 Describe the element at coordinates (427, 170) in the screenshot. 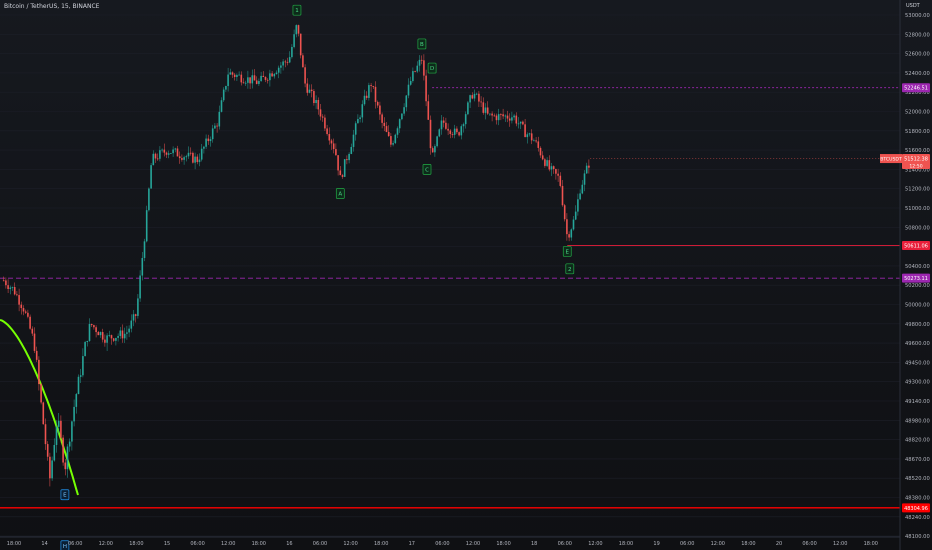

I see `wave-label: C` at that location.